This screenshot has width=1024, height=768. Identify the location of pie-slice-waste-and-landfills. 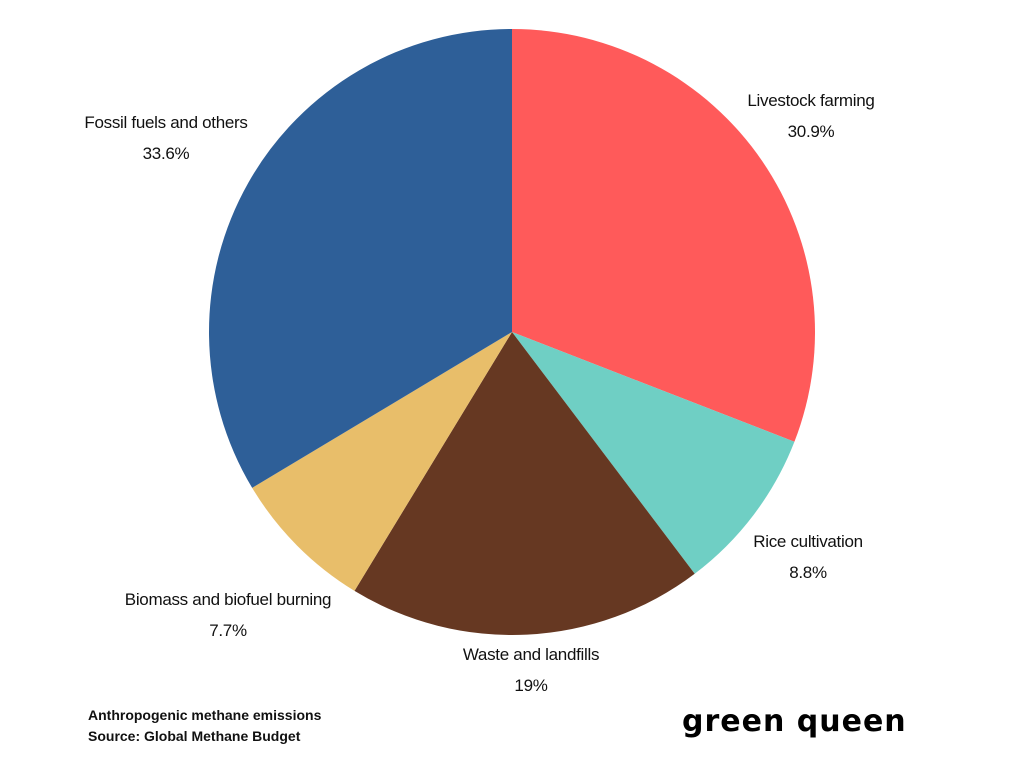
(524, 483).